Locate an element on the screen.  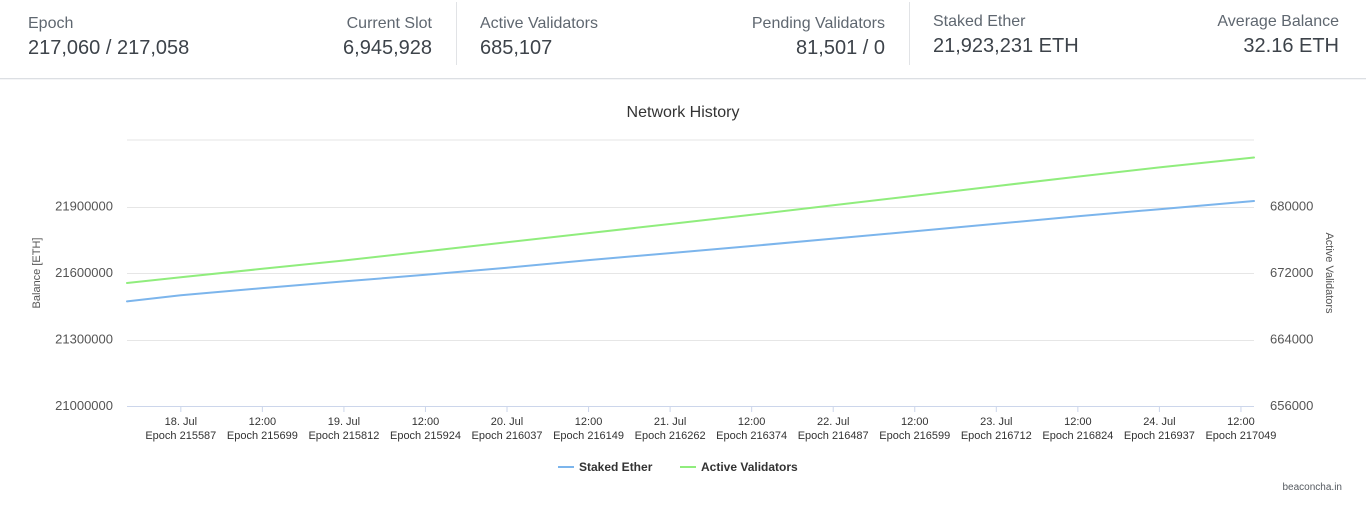
x-tick-epoch-label: Epoch 217049 is located at coordinates (1240, 436).